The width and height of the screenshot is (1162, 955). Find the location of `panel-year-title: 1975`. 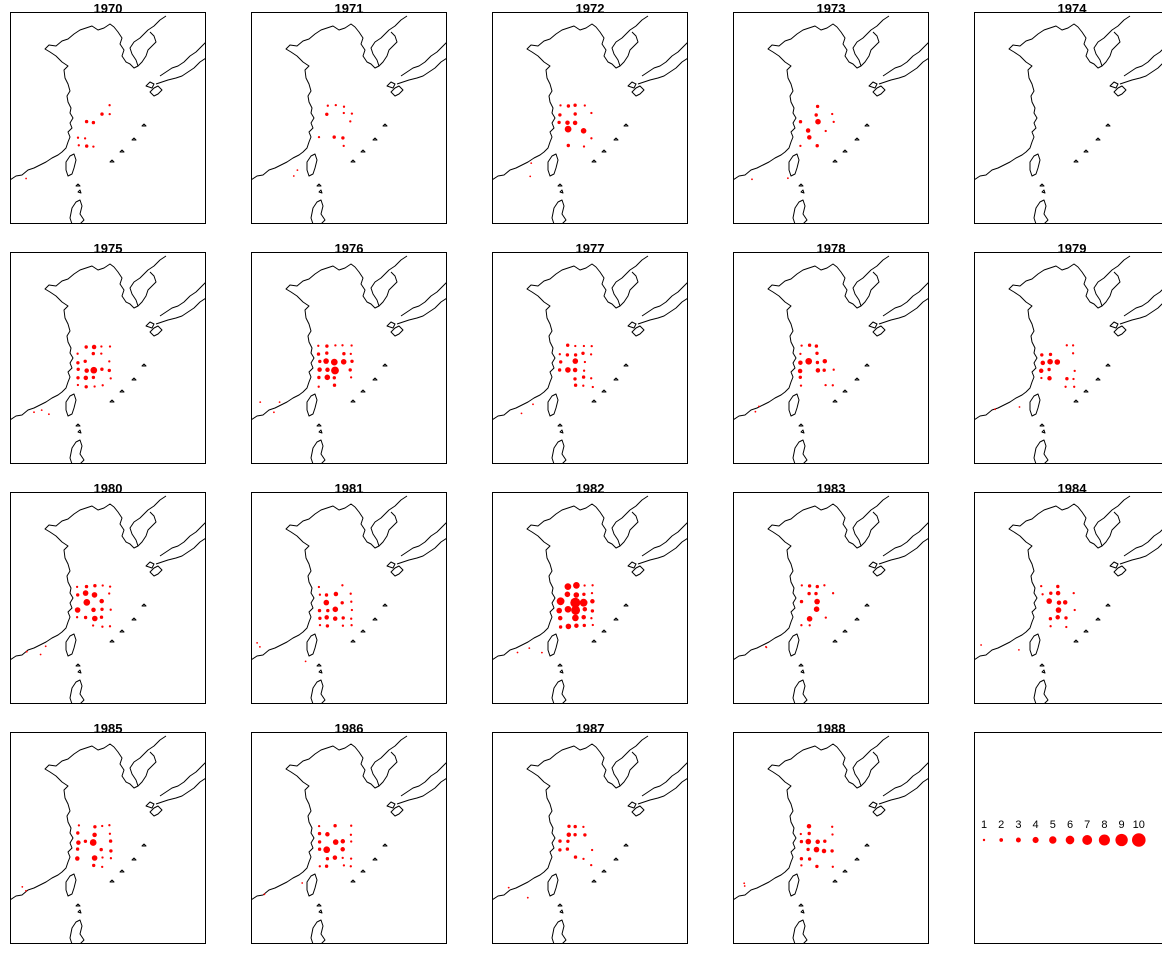

panel-year-title: 1975 is located at coordinates (108, 248).